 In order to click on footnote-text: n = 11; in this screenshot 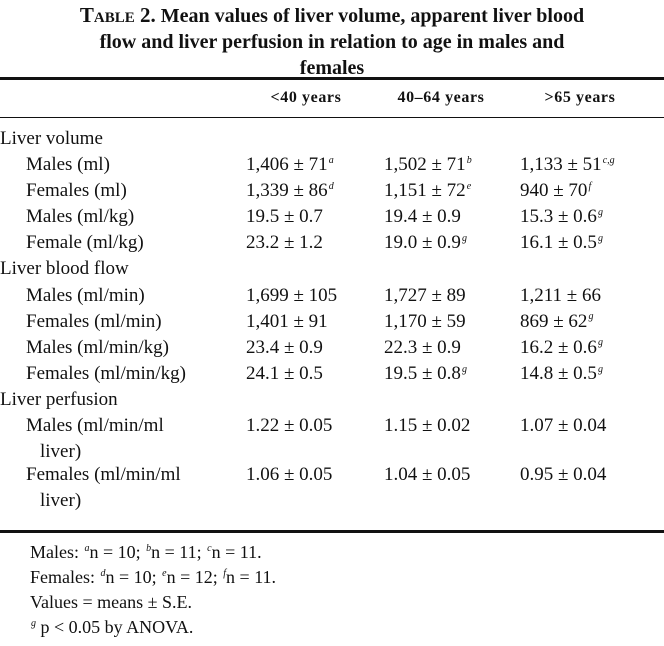, I will do `click(179, 552)`.